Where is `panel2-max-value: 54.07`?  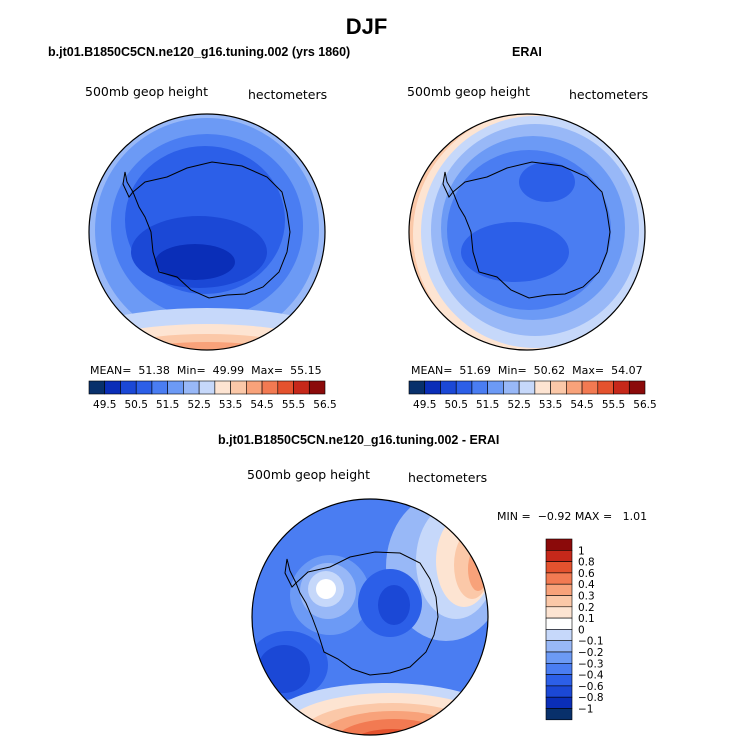 panel2-max-value: 54.07 is located at coordinates (627, 370).